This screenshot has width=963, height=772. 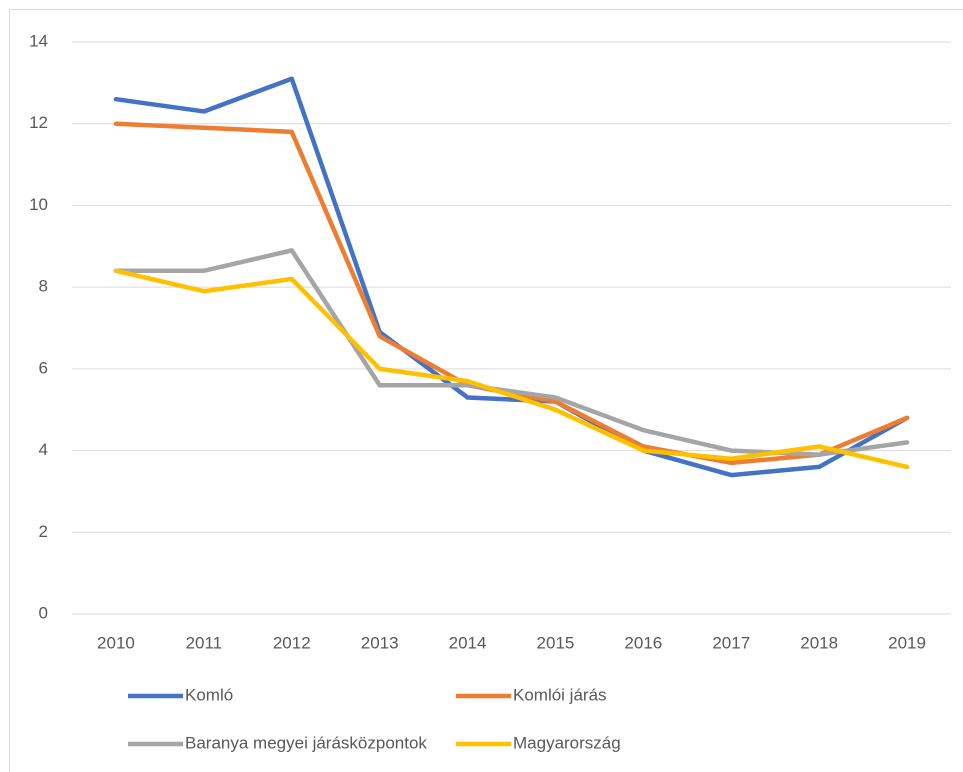 What do you see at coordinates (567, 742) in the screenshot?
I see `legend-label: Magyarország` at bounding box center [567, 742].